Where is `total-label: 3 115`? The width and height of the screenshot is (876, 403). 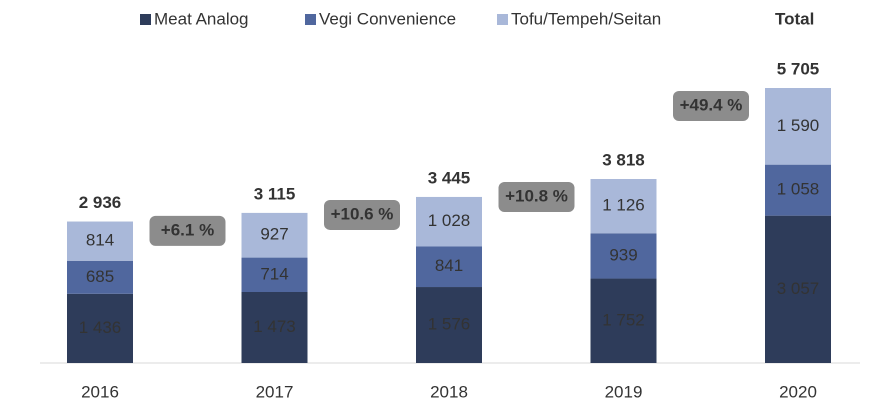
total-label: 3 115 is located at coordinates (275, 193).